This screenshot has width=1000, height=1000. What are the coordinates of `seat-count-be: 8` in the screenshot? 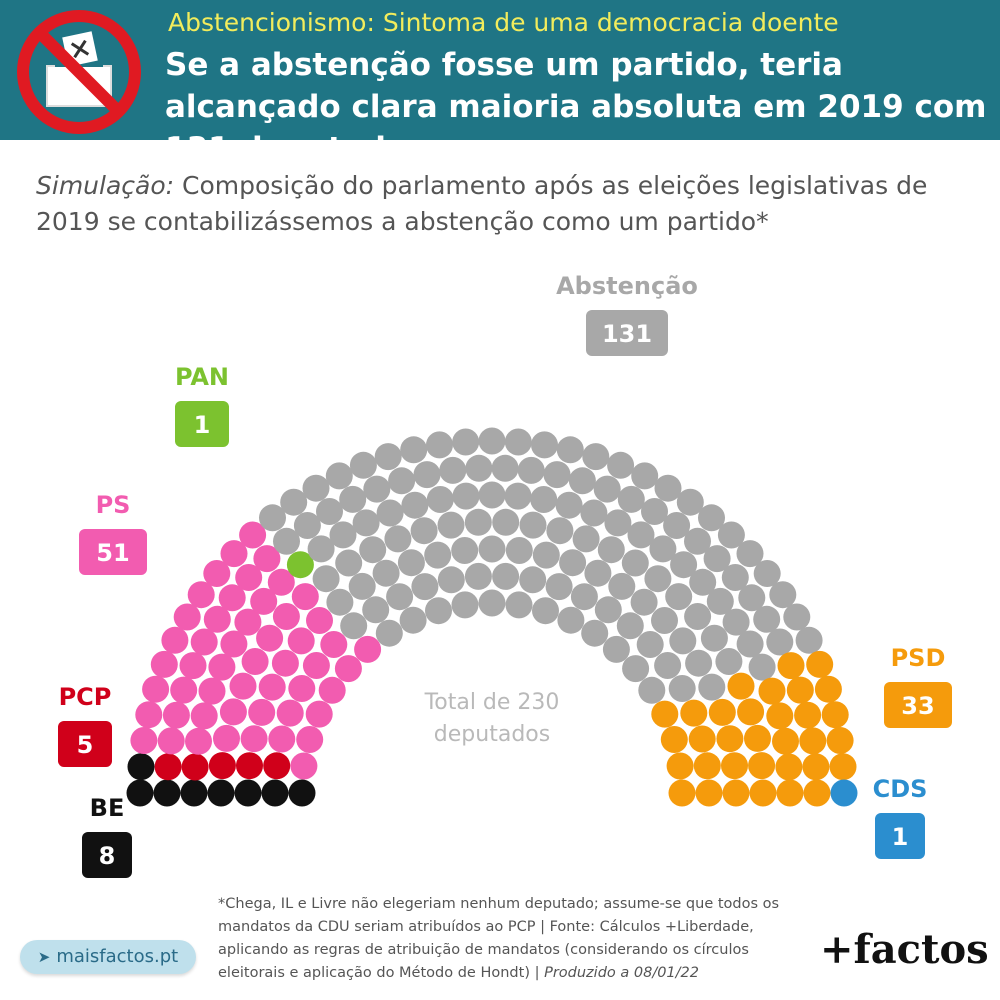 It's located at (107, 856).